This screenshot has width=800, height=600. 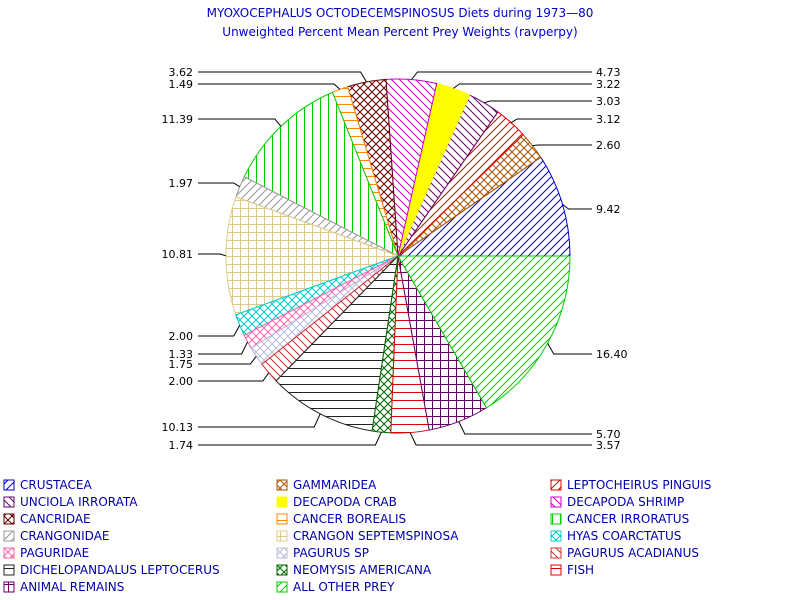 What do you see at coordinates (181, 381) in the screenshot?
I see `slice-label-pagurus-acadianus: 2.00` at bounding box center [181, 381].